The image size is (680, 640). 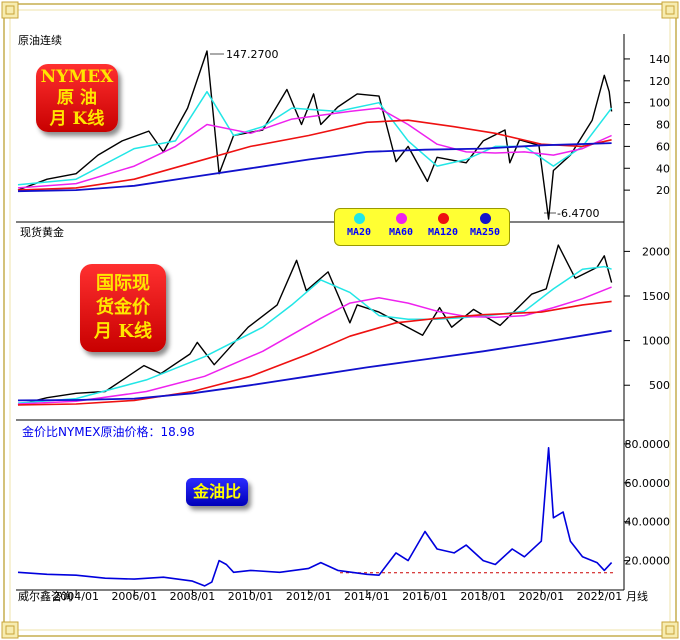 What do you see at coordinates (483, 596) in the screenshot?
I see `x-tick-label: 2018/01` at bounding box center [483, 596].